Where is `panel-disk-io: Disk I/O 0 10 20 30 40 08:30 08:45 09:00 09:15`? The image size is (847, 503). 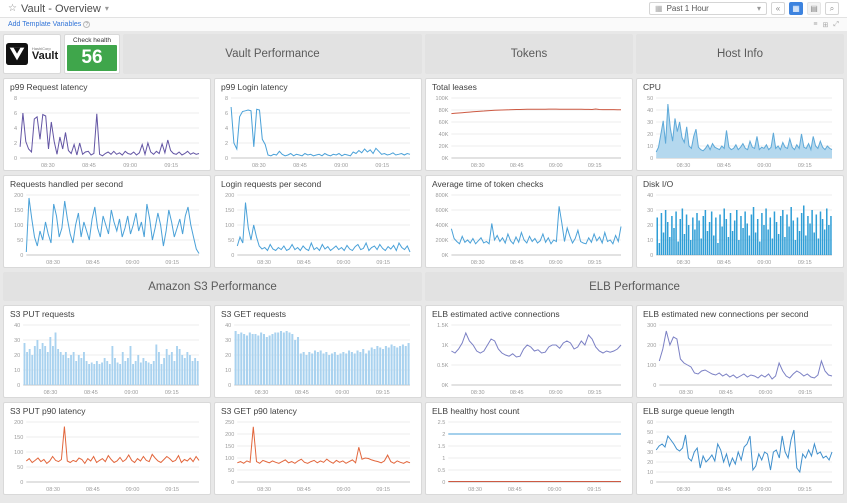 panel-disk-io: Disk I/O 0 10 20 30 40 08:30 08:45 09:00 09:15 is located at coordinates (740, 221).